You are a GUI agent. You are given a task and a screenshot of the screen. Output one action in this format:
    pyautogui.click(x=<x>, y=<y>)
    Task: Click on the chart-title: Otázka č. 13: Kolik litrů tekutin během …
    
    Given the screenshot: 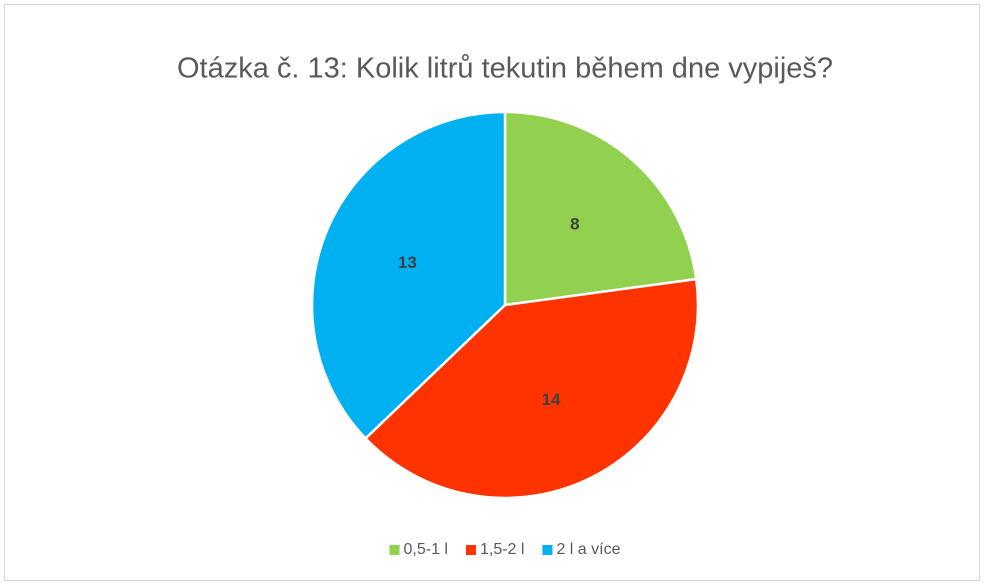 What is the action you would take?
    pyautogui.click(x=505, y=69)
    